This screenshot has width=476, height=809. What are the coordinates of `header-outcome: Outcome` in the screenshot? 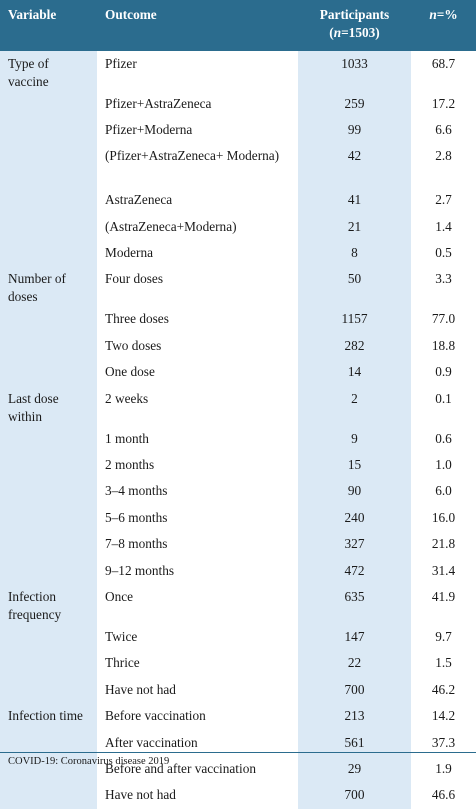 It's located at (197, 25).